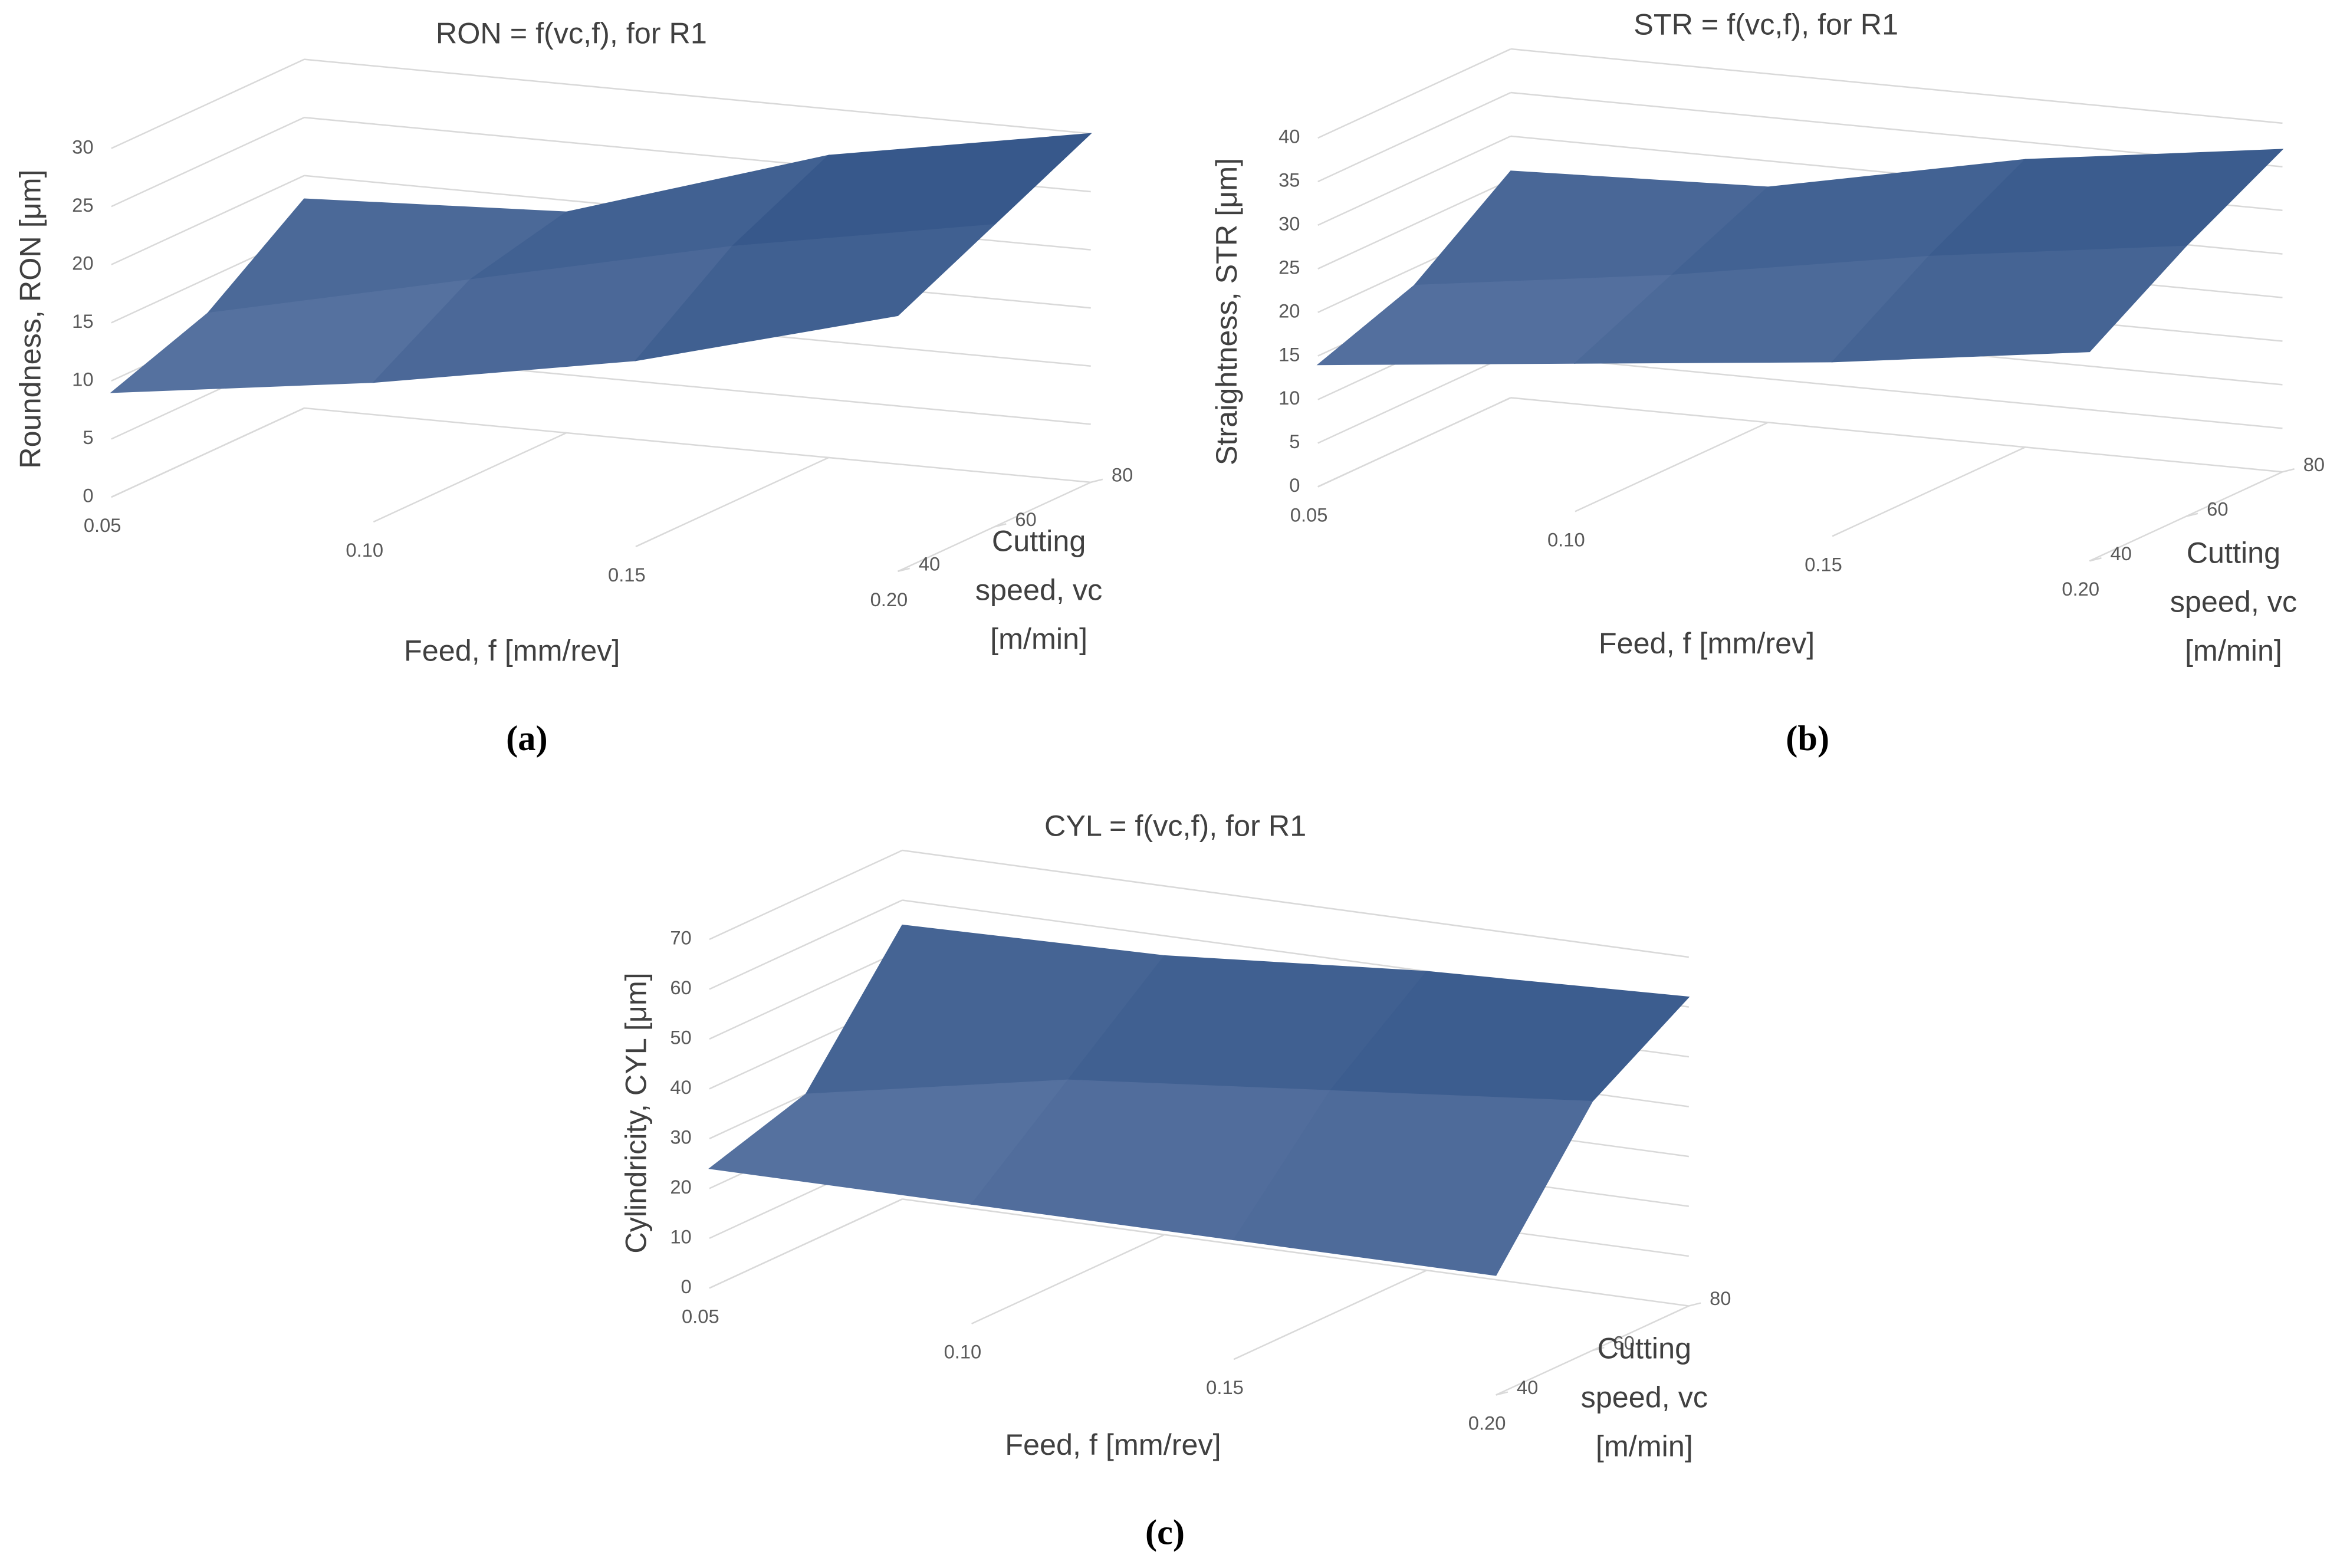 The image size is (2327, 1568). What do you see at coordinates (1807, 738) in the screenshot?
I see `panel-label: (b)` at bounding box center [1807, 738].